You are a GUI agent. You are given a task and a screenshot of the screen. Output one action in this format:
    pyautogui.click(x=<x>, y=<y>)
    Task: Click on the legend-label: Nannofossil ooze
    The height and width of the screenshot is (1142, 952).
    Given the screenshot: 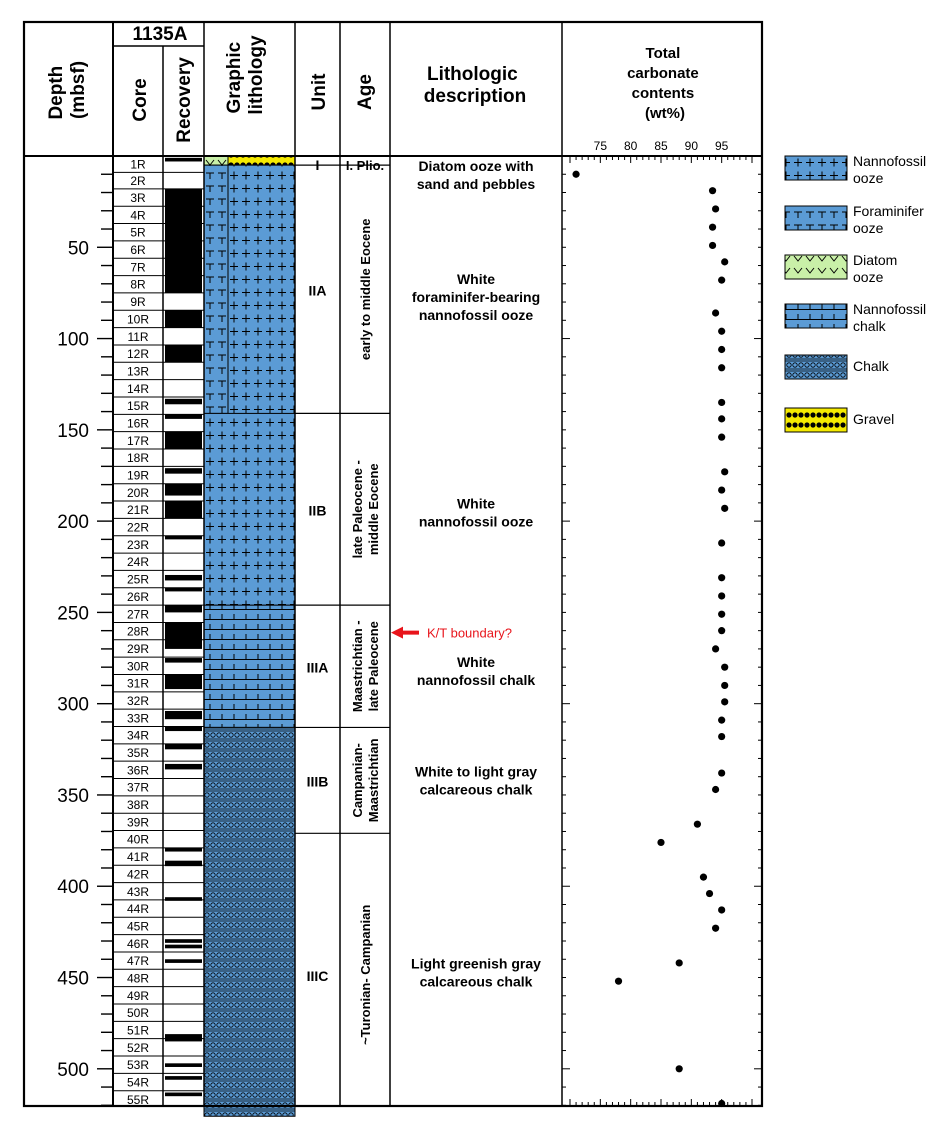 What is the action you would take?
    pyautogui.click(x=889, y=169)
    